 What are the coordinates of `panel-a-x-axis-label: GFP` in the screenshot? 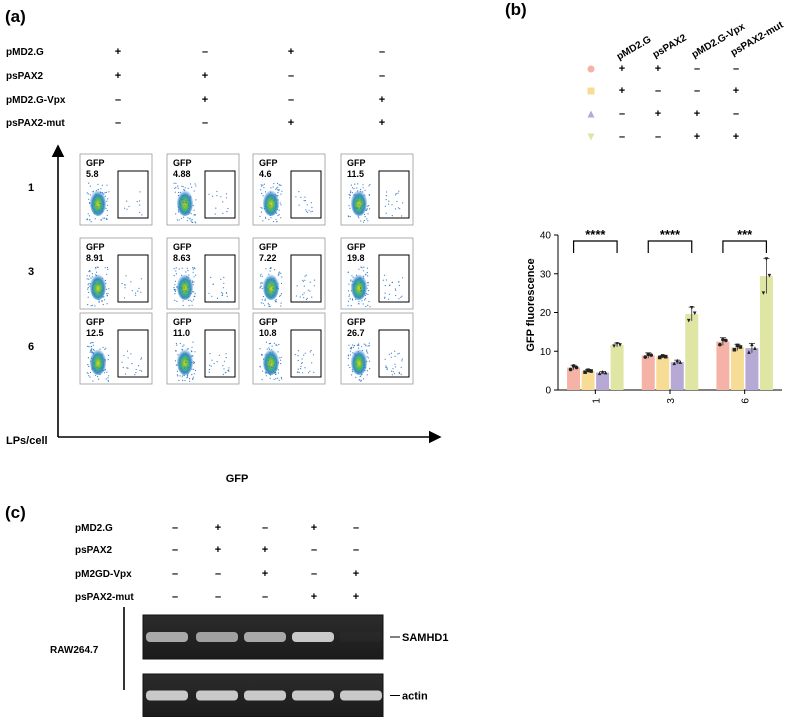 It's located at (237, 479).